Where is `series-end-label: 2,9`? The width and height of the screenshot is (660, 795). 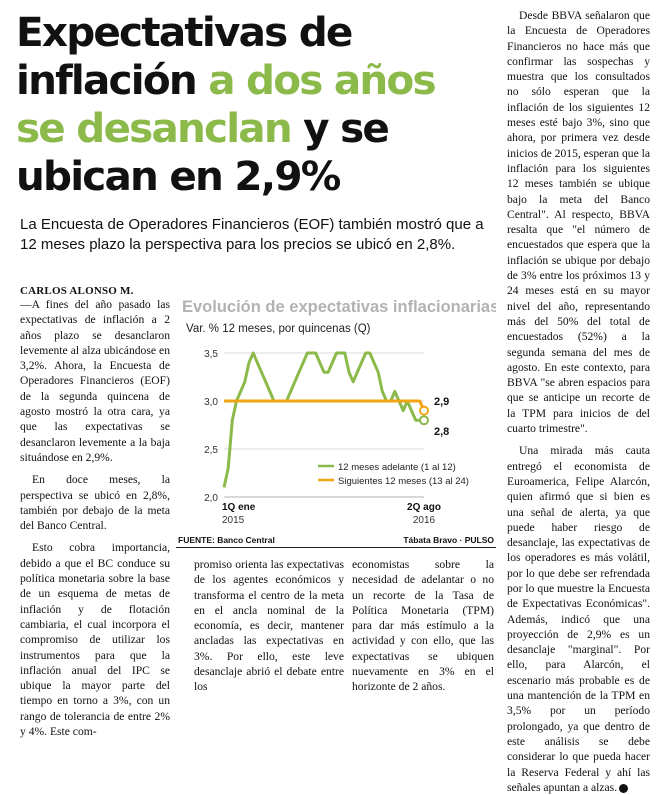 series-end-label: 2,9 is located at coordinates (441, 402).